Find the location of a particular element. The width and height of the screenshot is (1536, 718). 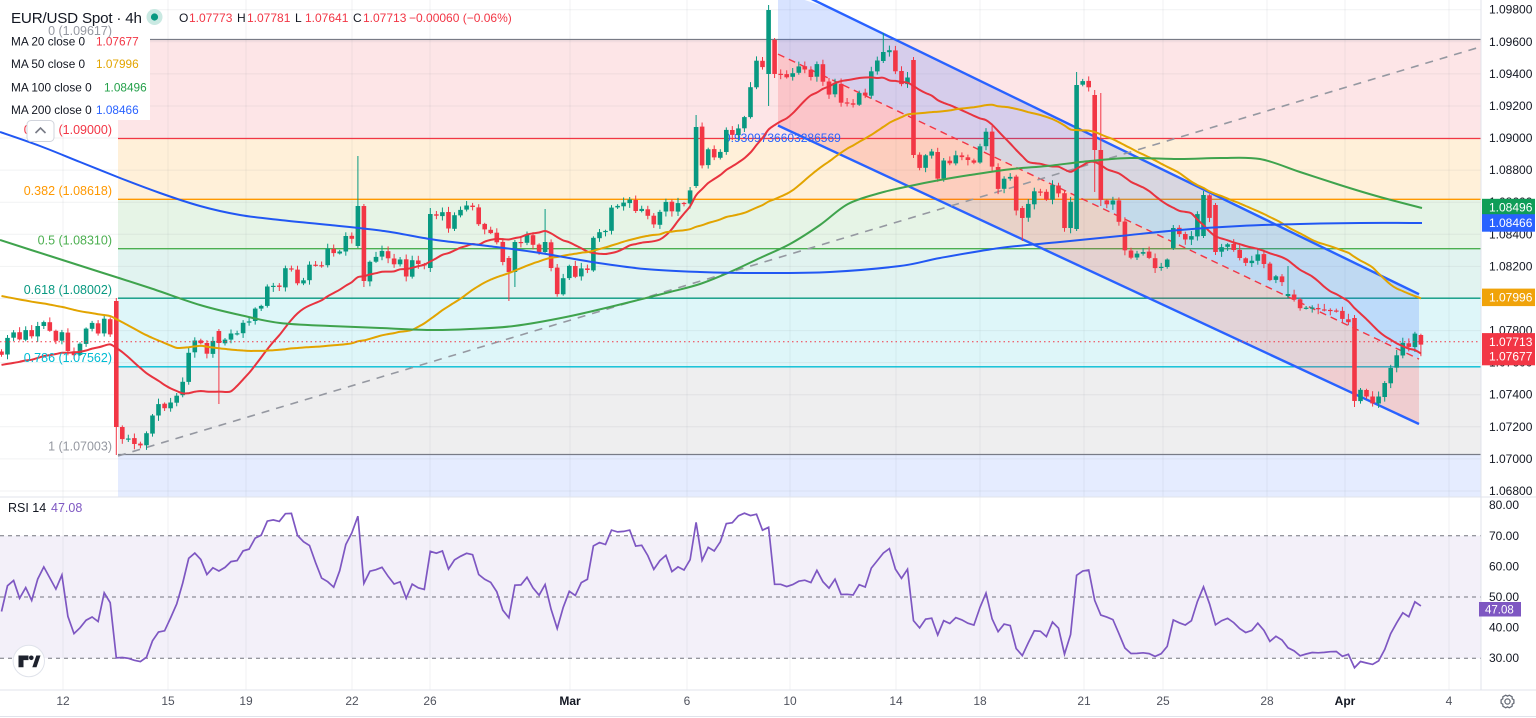

svg-text: 1.09600 is located at coordinates (1511, 42).